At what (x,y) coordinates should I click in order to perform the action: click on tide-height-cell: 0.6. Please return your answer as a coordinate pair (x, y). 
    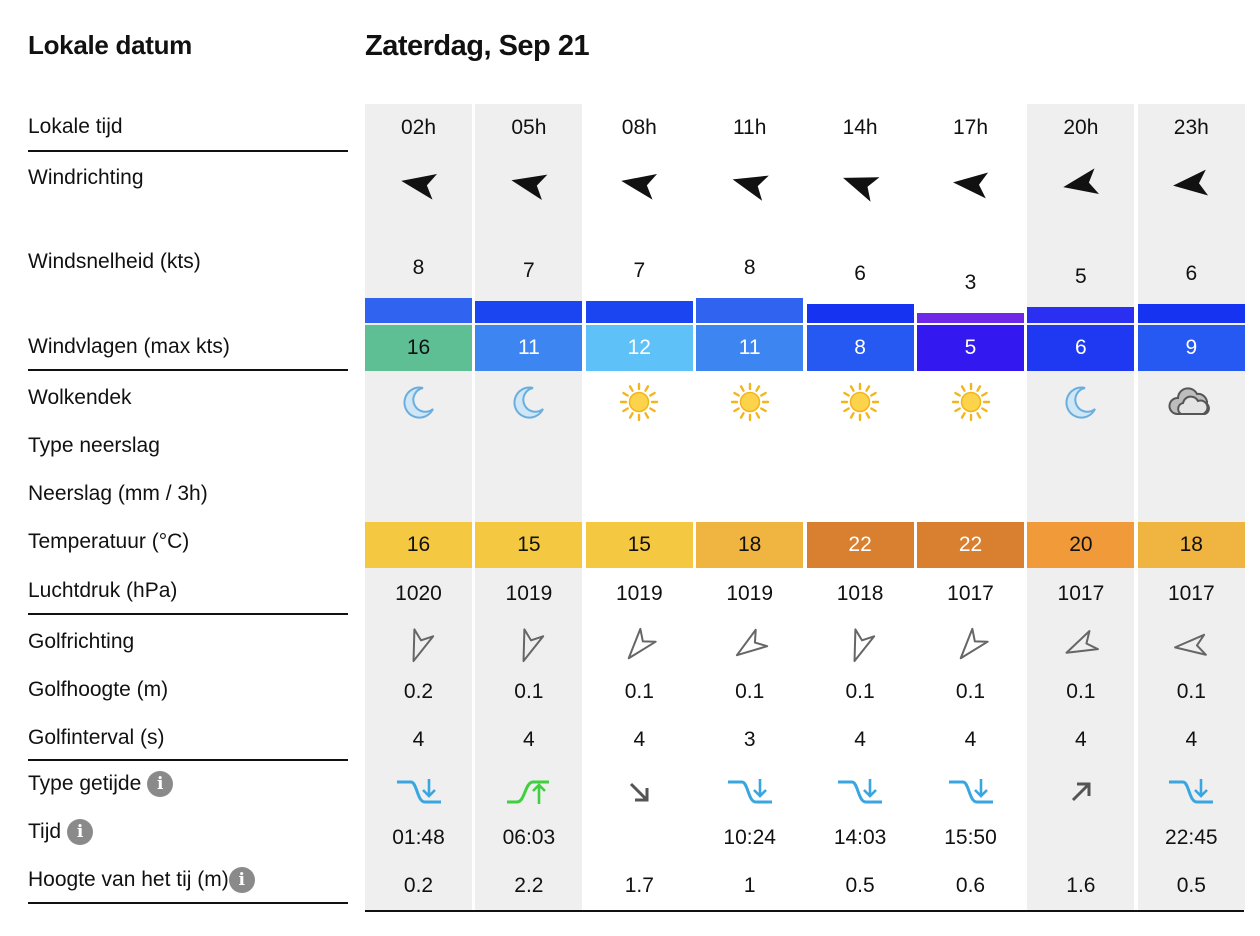
    Looking at the image, I should click on (970, 885).